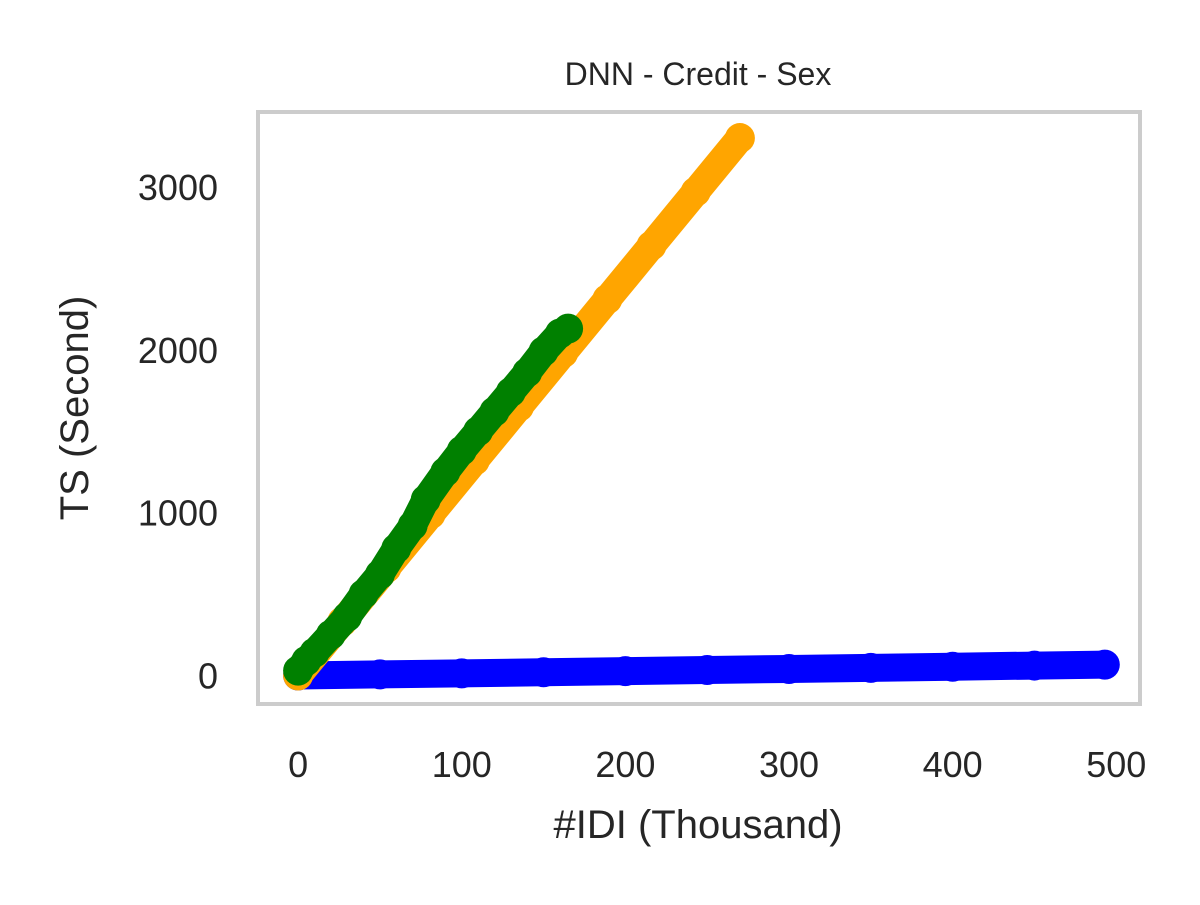  I want to click on y-tick-label: 2000, so click(178, 350).